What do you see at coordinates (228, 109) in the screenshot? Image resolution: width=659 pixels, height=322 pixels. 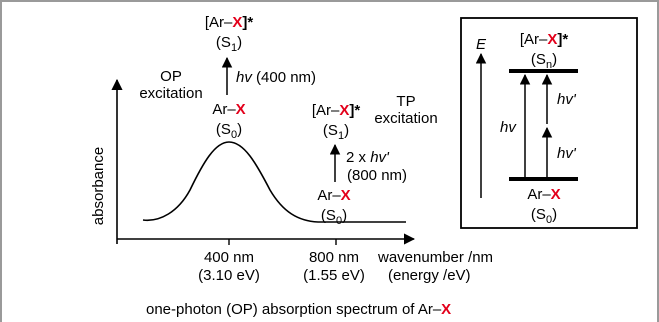 I see `op-lower-species: Ar–X` at bounding box center [228, 109].